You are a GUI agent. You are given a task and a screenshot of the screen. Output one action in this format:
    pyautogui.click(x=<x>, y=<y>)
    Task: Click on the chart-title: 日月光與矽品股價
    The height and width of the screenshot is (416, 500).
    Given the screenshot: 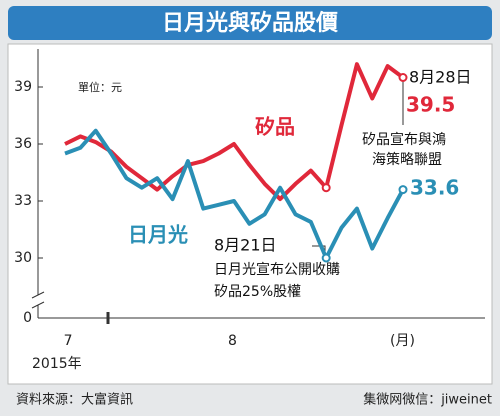 What is the action you would take?
    pyautogui.click(x=250, y=23)
    